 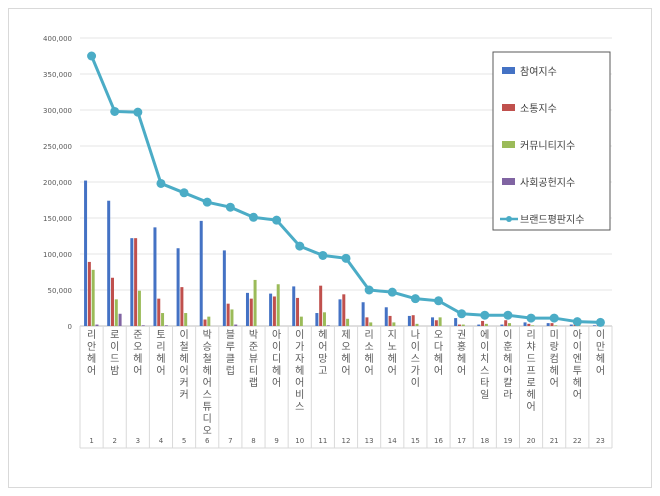 What do you see at coordinates (538, 109) in the screenshot?
I see `legend-label: 소통지수` at bounding box center [538, 109].